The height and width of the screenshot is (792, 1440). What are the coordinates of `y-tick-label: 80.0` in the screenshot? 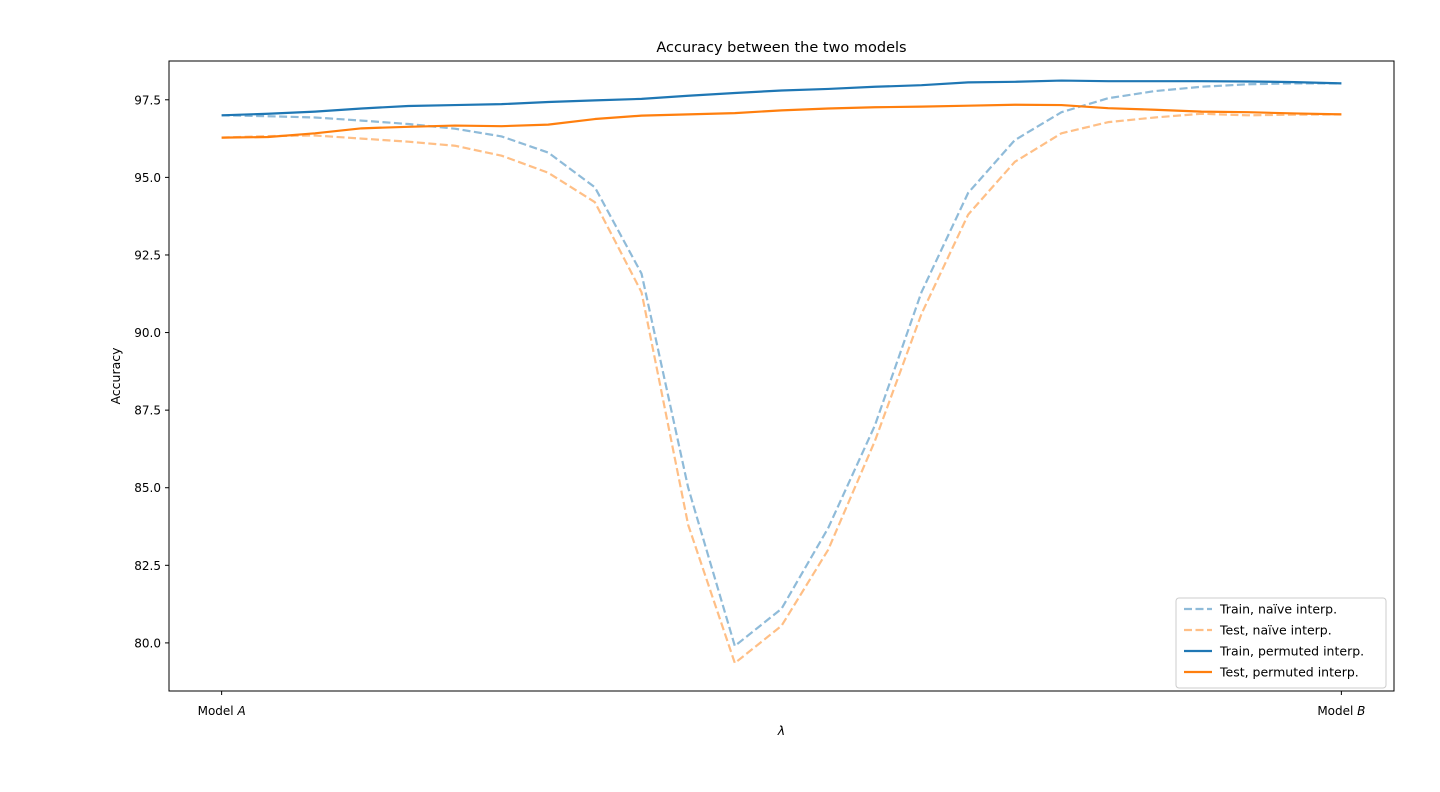 It's located at (147, 643).